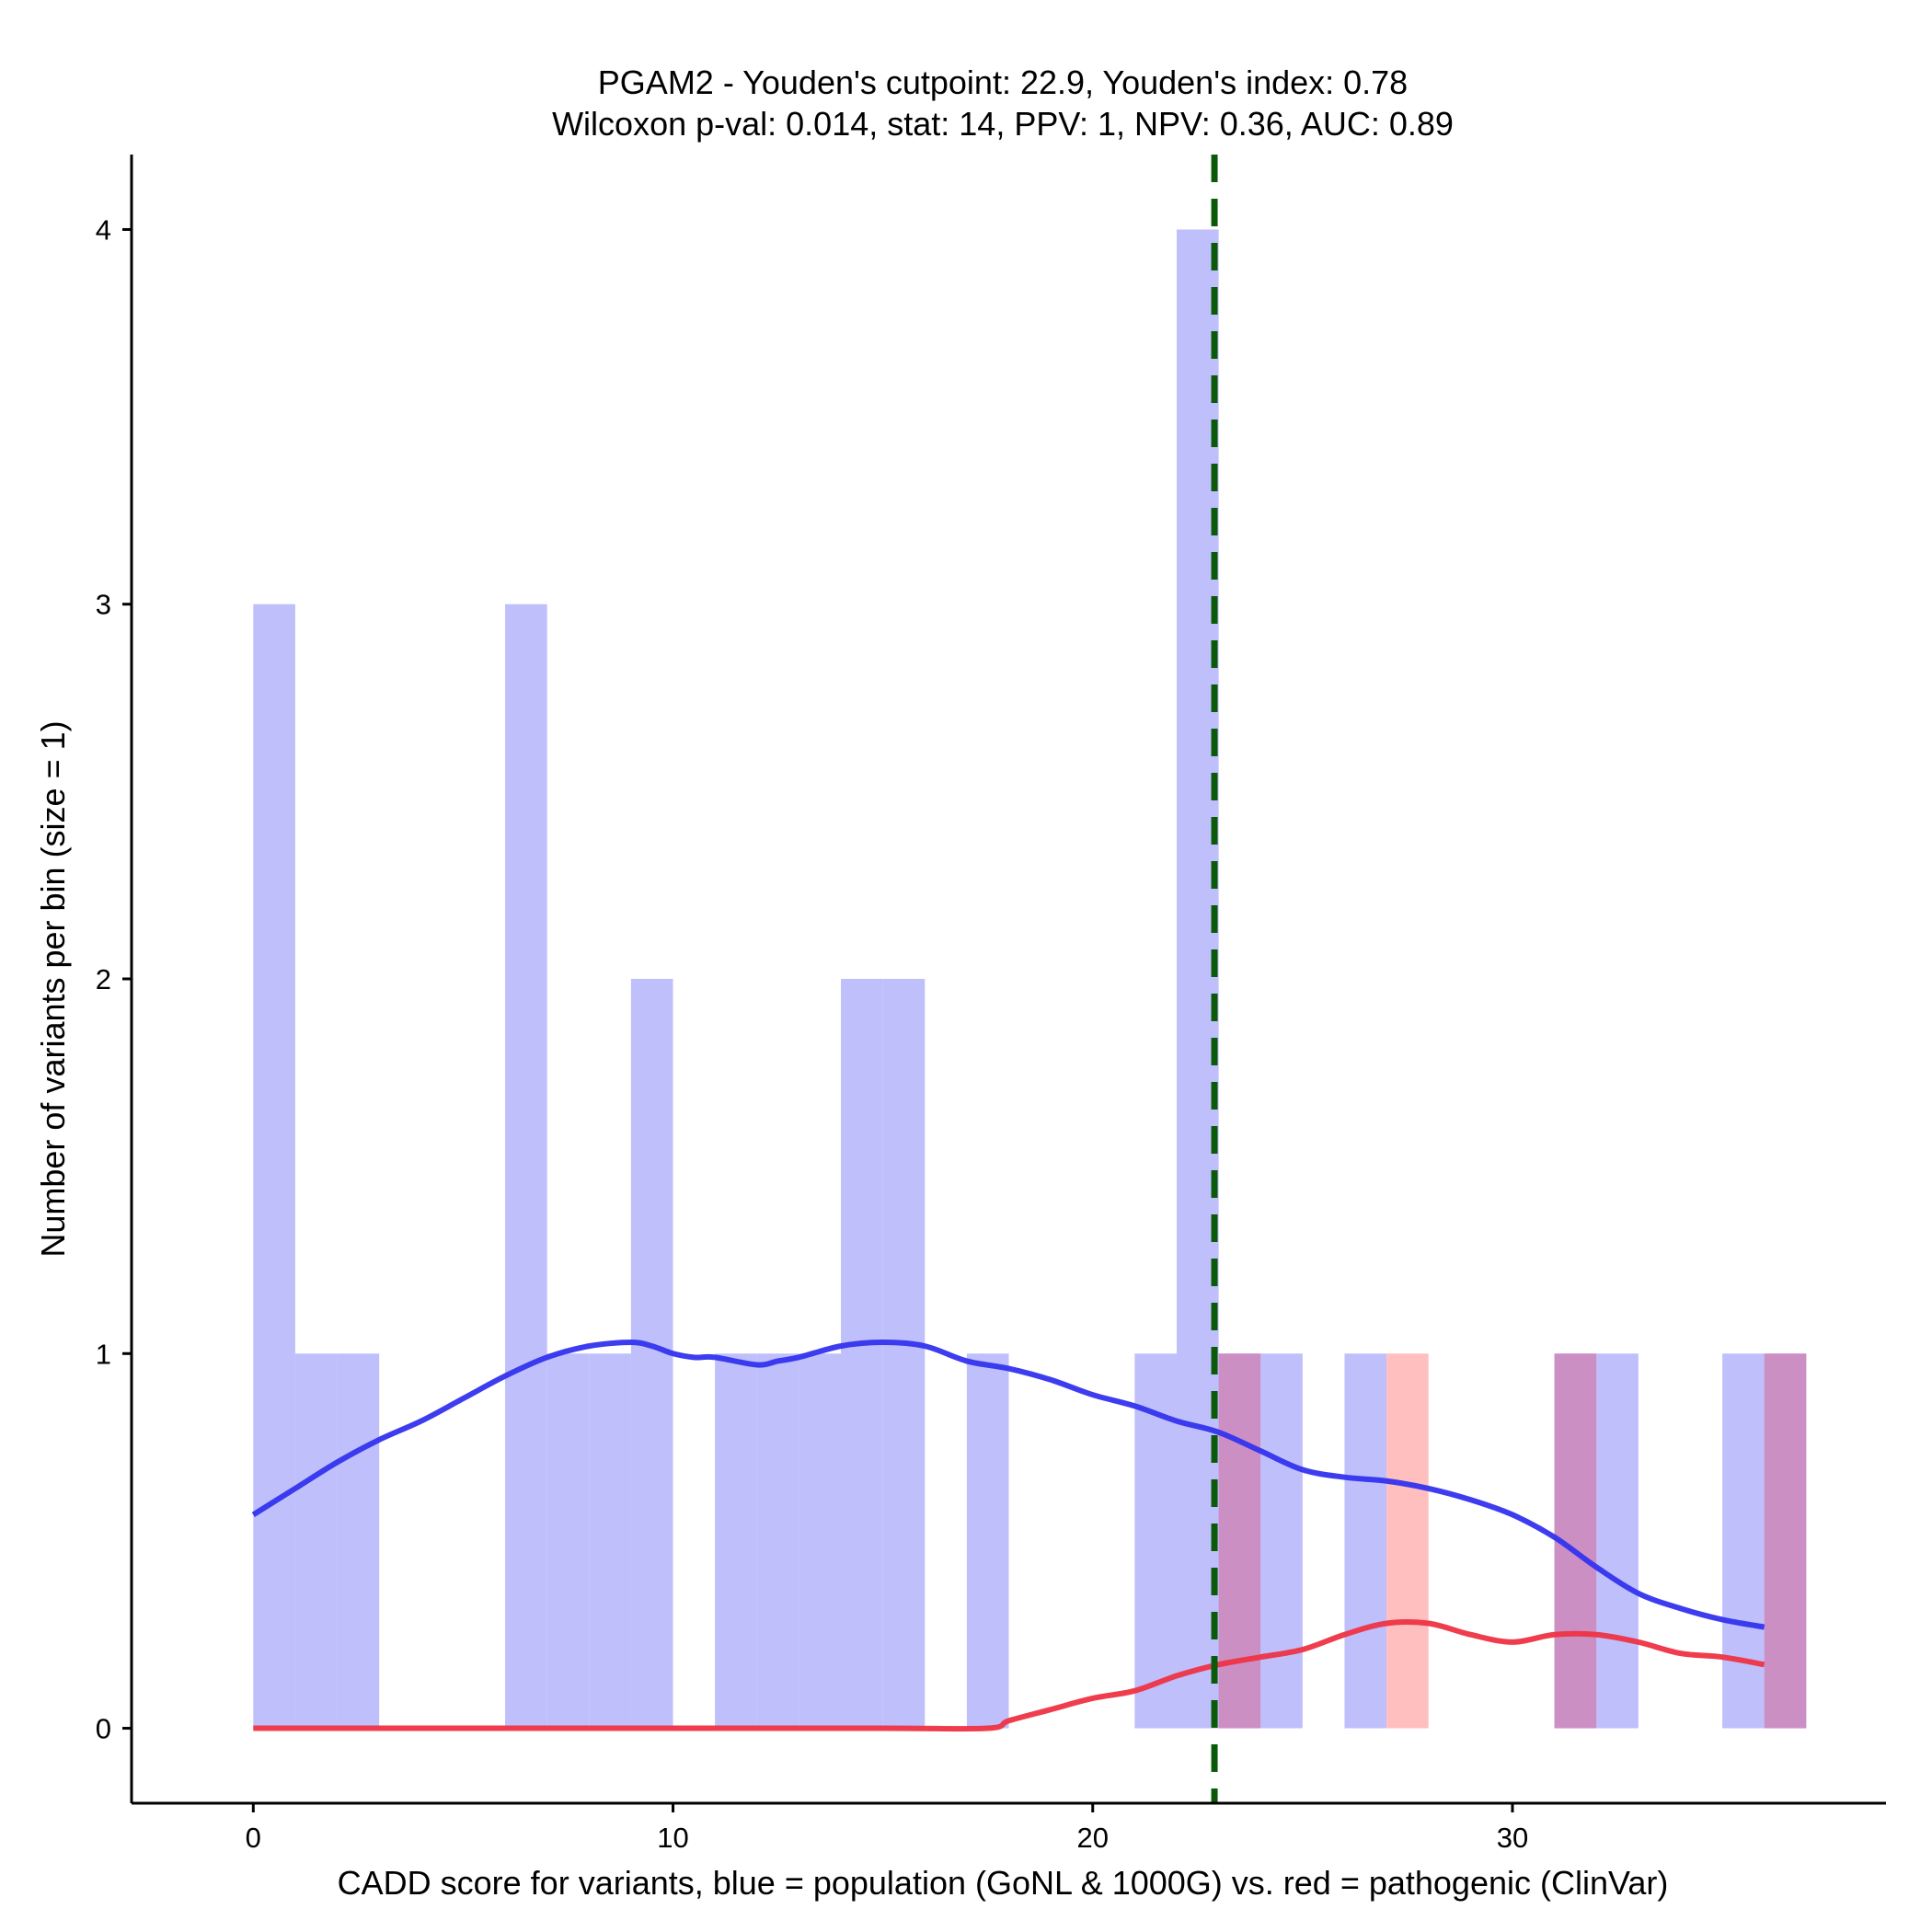 The image size is (1932, 1932). What do you see at coordinates (103, 605) in the screenshot?
I see `y-tick-label: 3` at bounding box center [103, 605].